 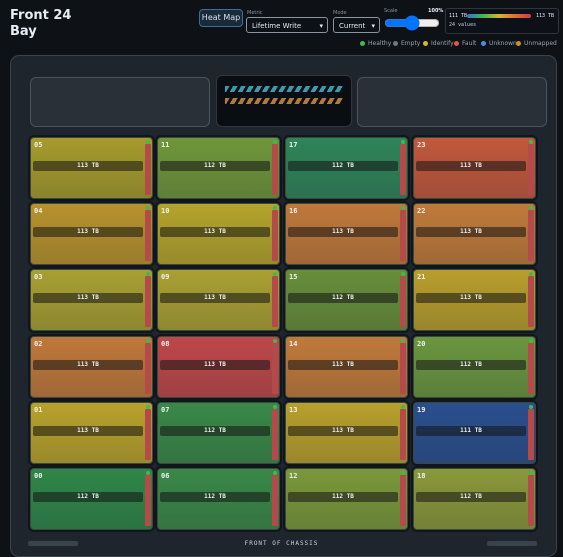 I want to click on mode-select: Current, so click(x=356, y=25).